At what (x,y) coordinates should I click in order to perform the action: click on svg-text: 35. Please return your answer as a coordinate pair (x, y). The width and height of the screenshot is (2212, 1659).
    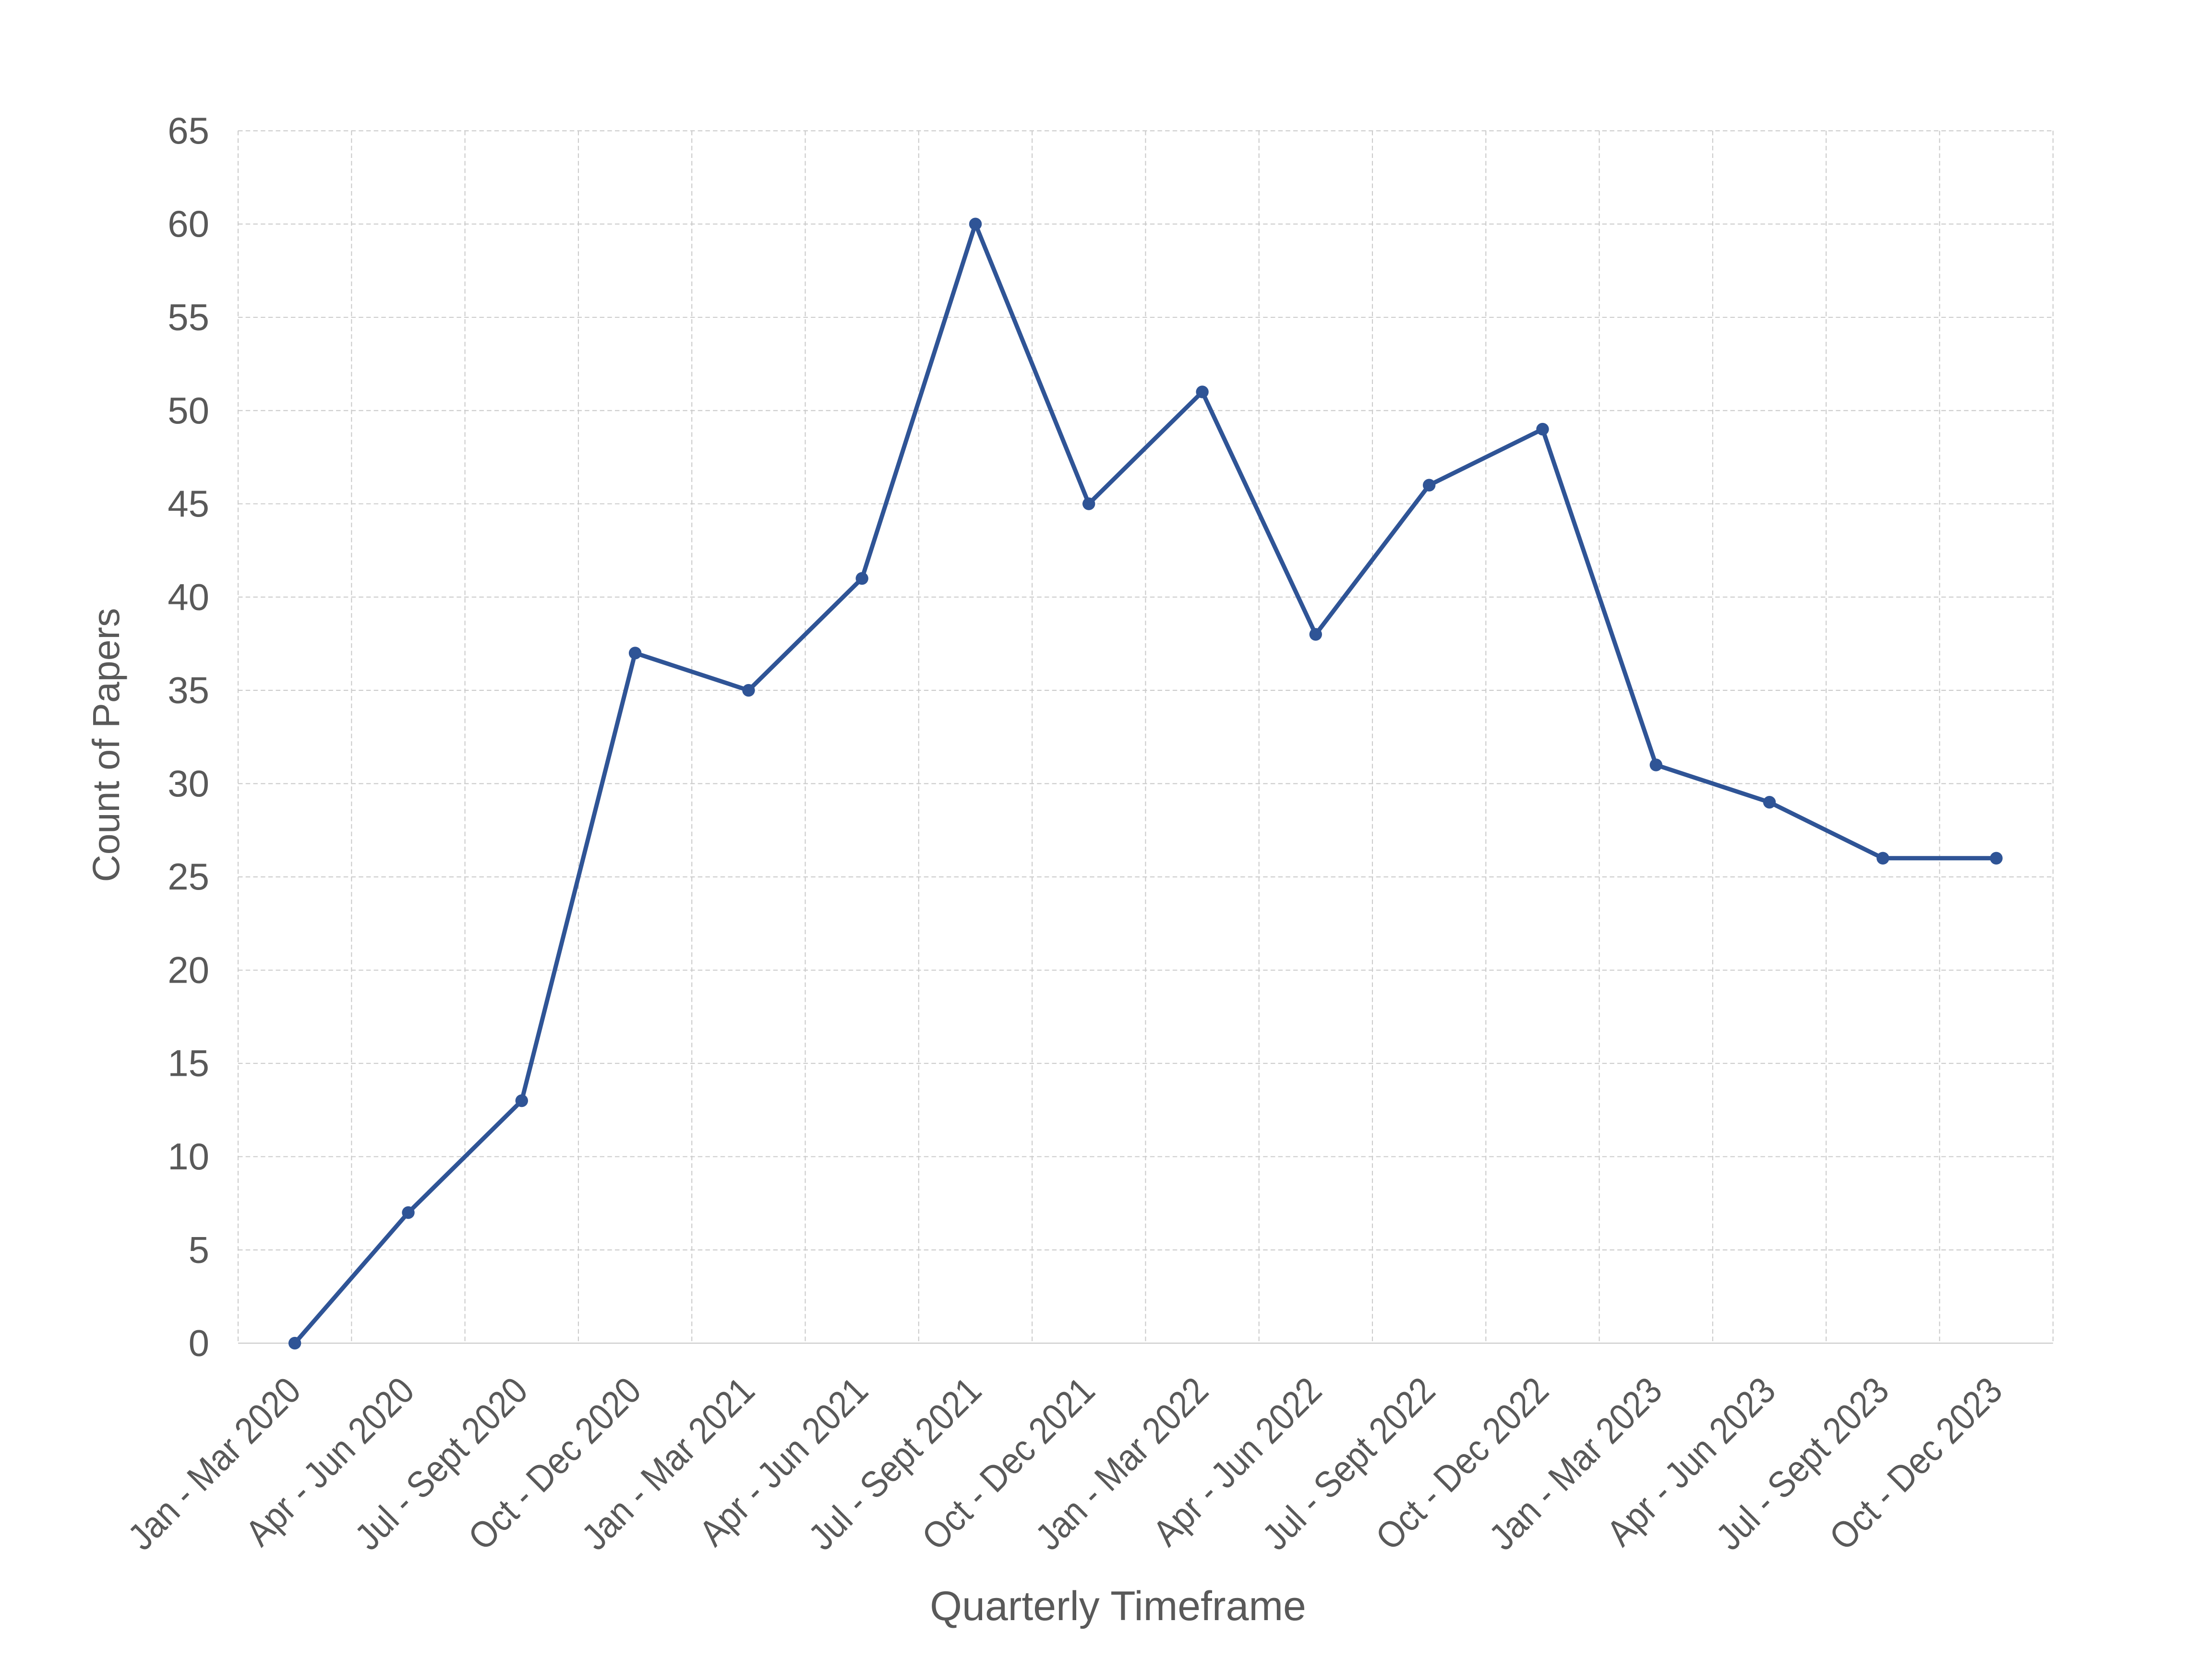
    Looking at the image, I should click on (188, 690).